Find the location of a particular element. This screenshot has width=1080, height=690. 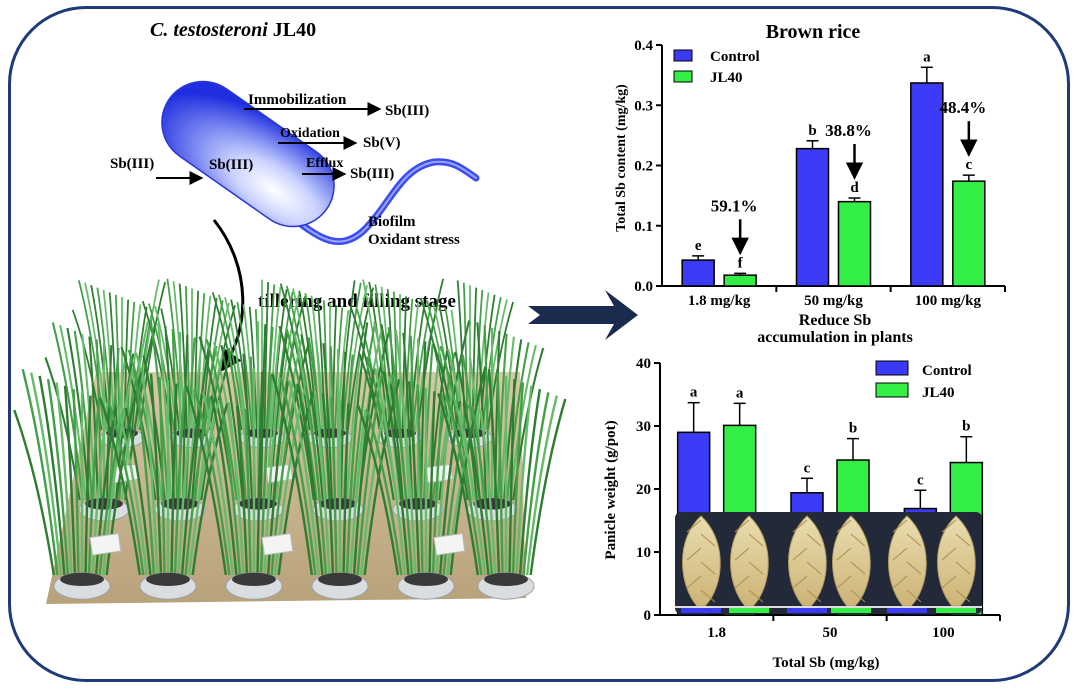

chart1-y-tick-label: 0.1 is located at coordinates (643, 227).